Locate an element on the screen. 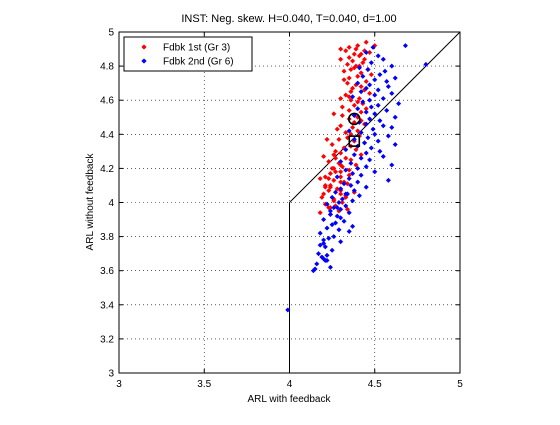 The image size is (560, 425). y-tick-label: 4.2 is located at coordinates (107, 169).